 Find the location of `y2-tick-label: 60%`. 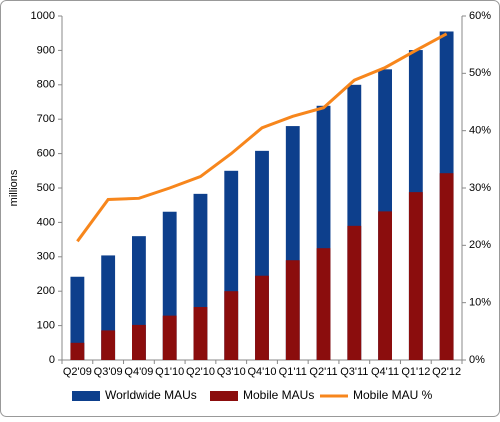

y2-tick-label: 60% is located at coordinates (480, 16).